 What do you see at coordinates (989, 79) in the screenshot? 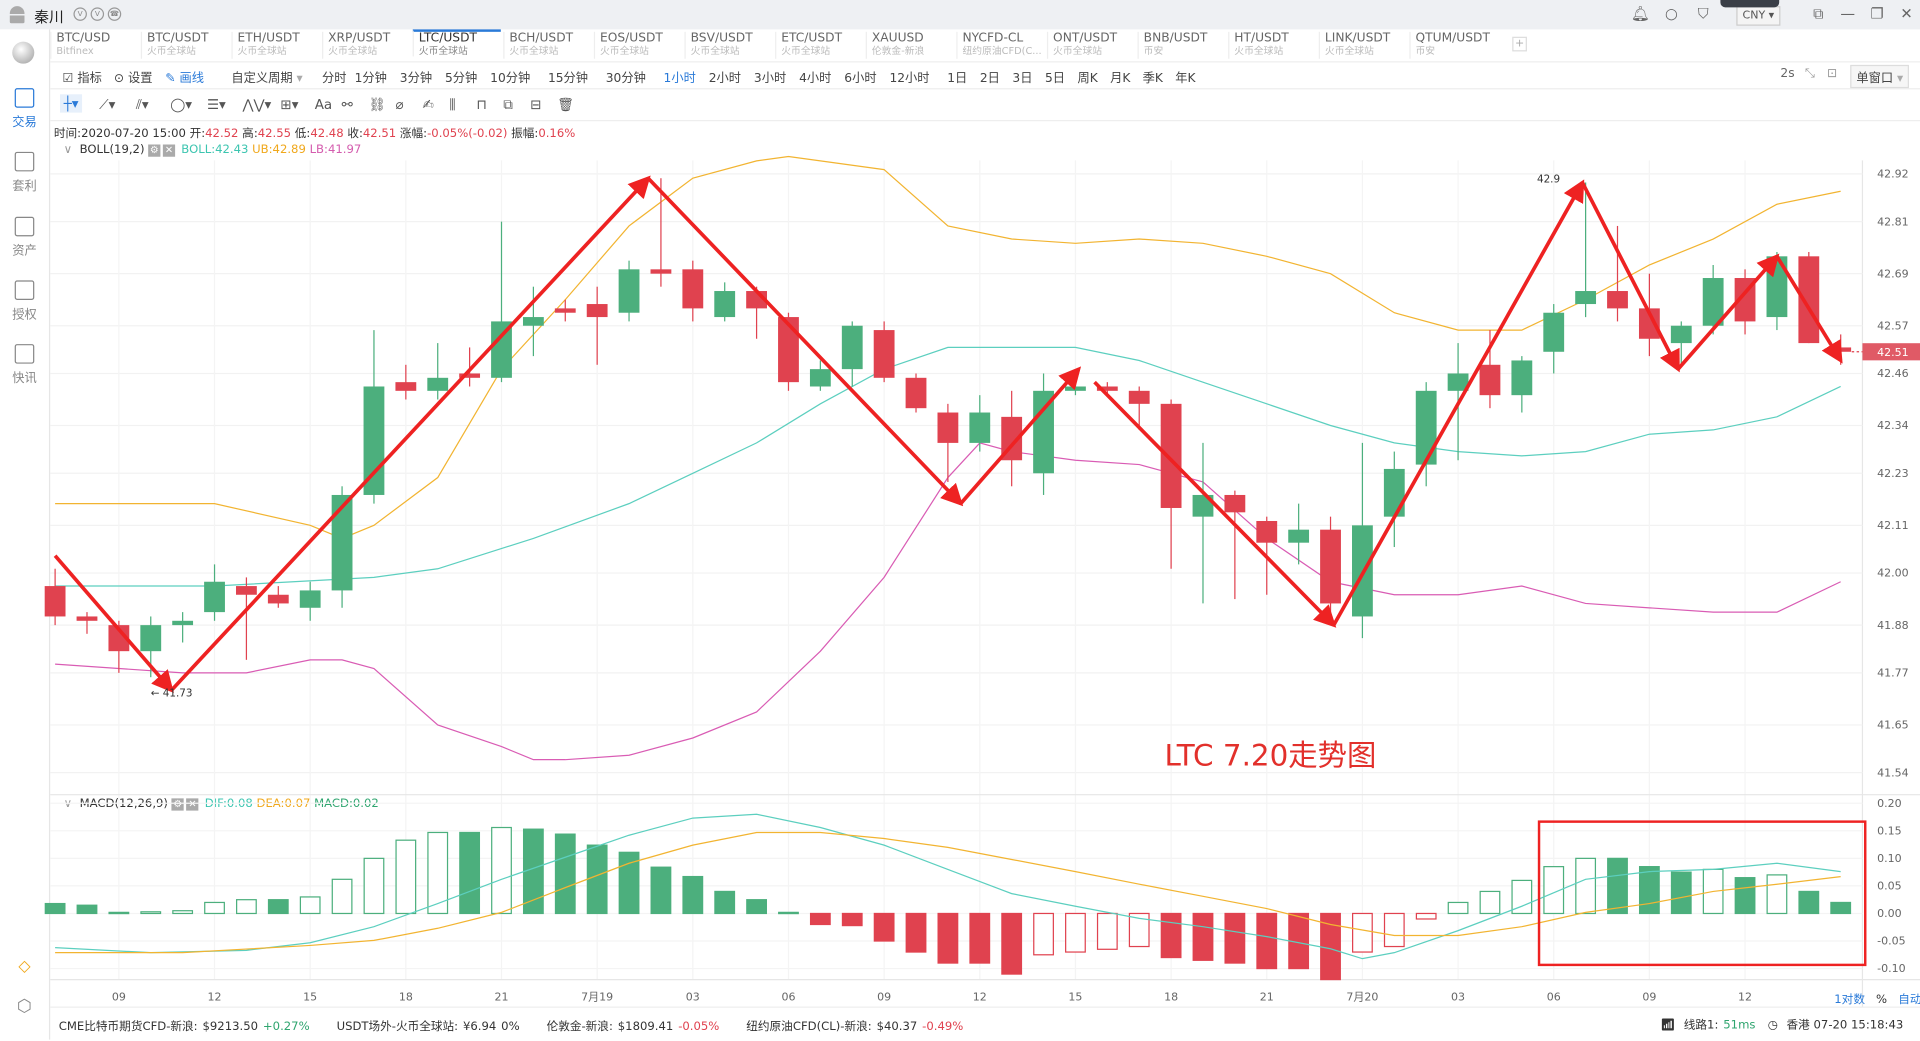
I see `period-14: 2日` at bounding box center [989, 79].